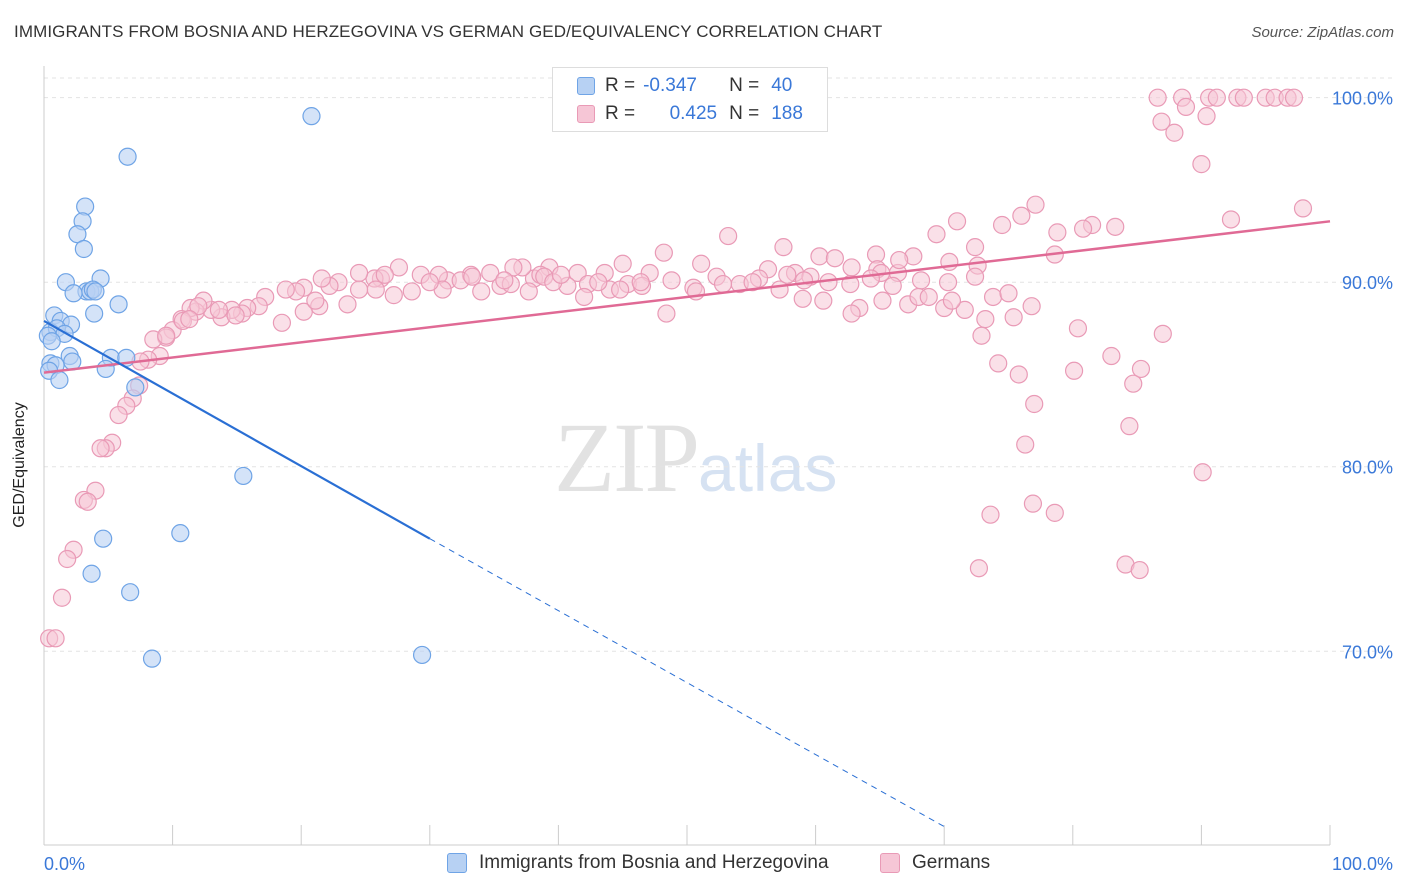  I want to click on watermark: ZIPatlas, so click(695, 457).